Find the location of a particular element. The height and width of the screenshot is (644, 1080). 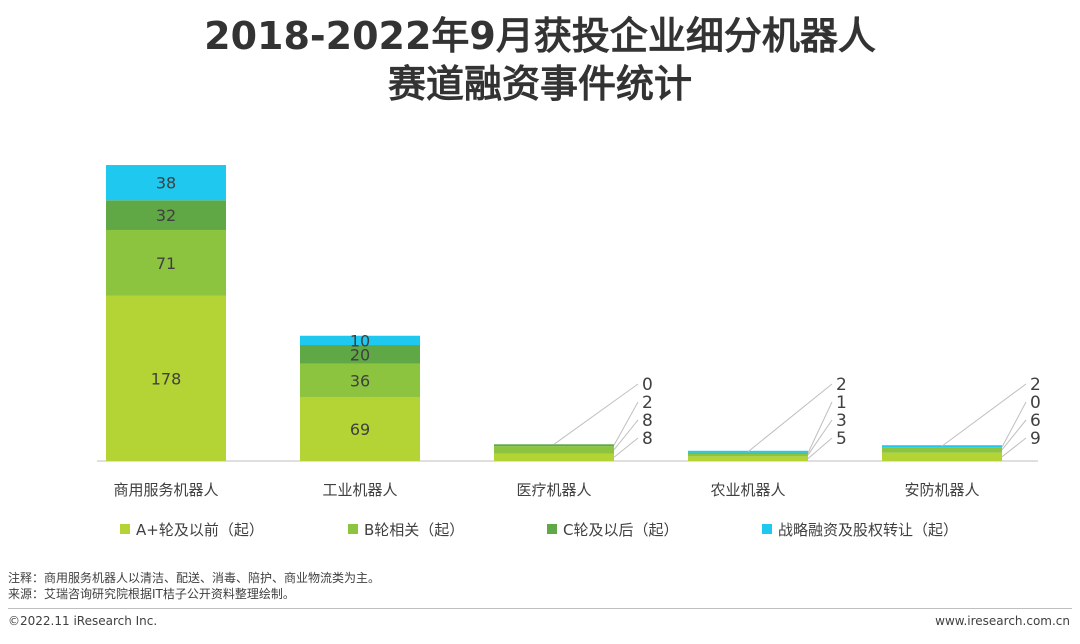

data-label: 9 is located at coordinates (1035, 439).